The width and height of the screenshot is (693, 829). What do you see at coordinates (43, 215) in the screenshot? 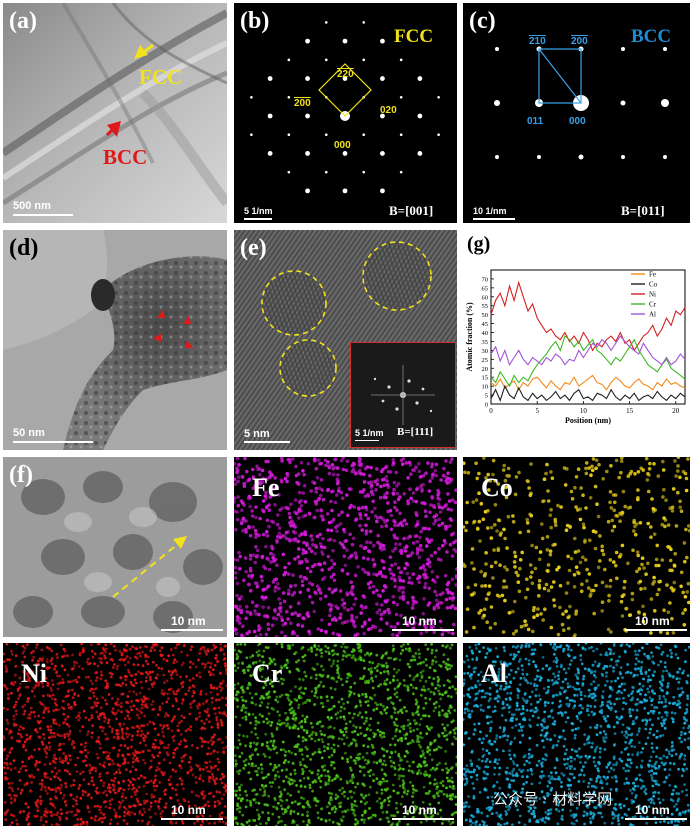
I see `panel-a-scale-bar` at bounding box center [43, 215].